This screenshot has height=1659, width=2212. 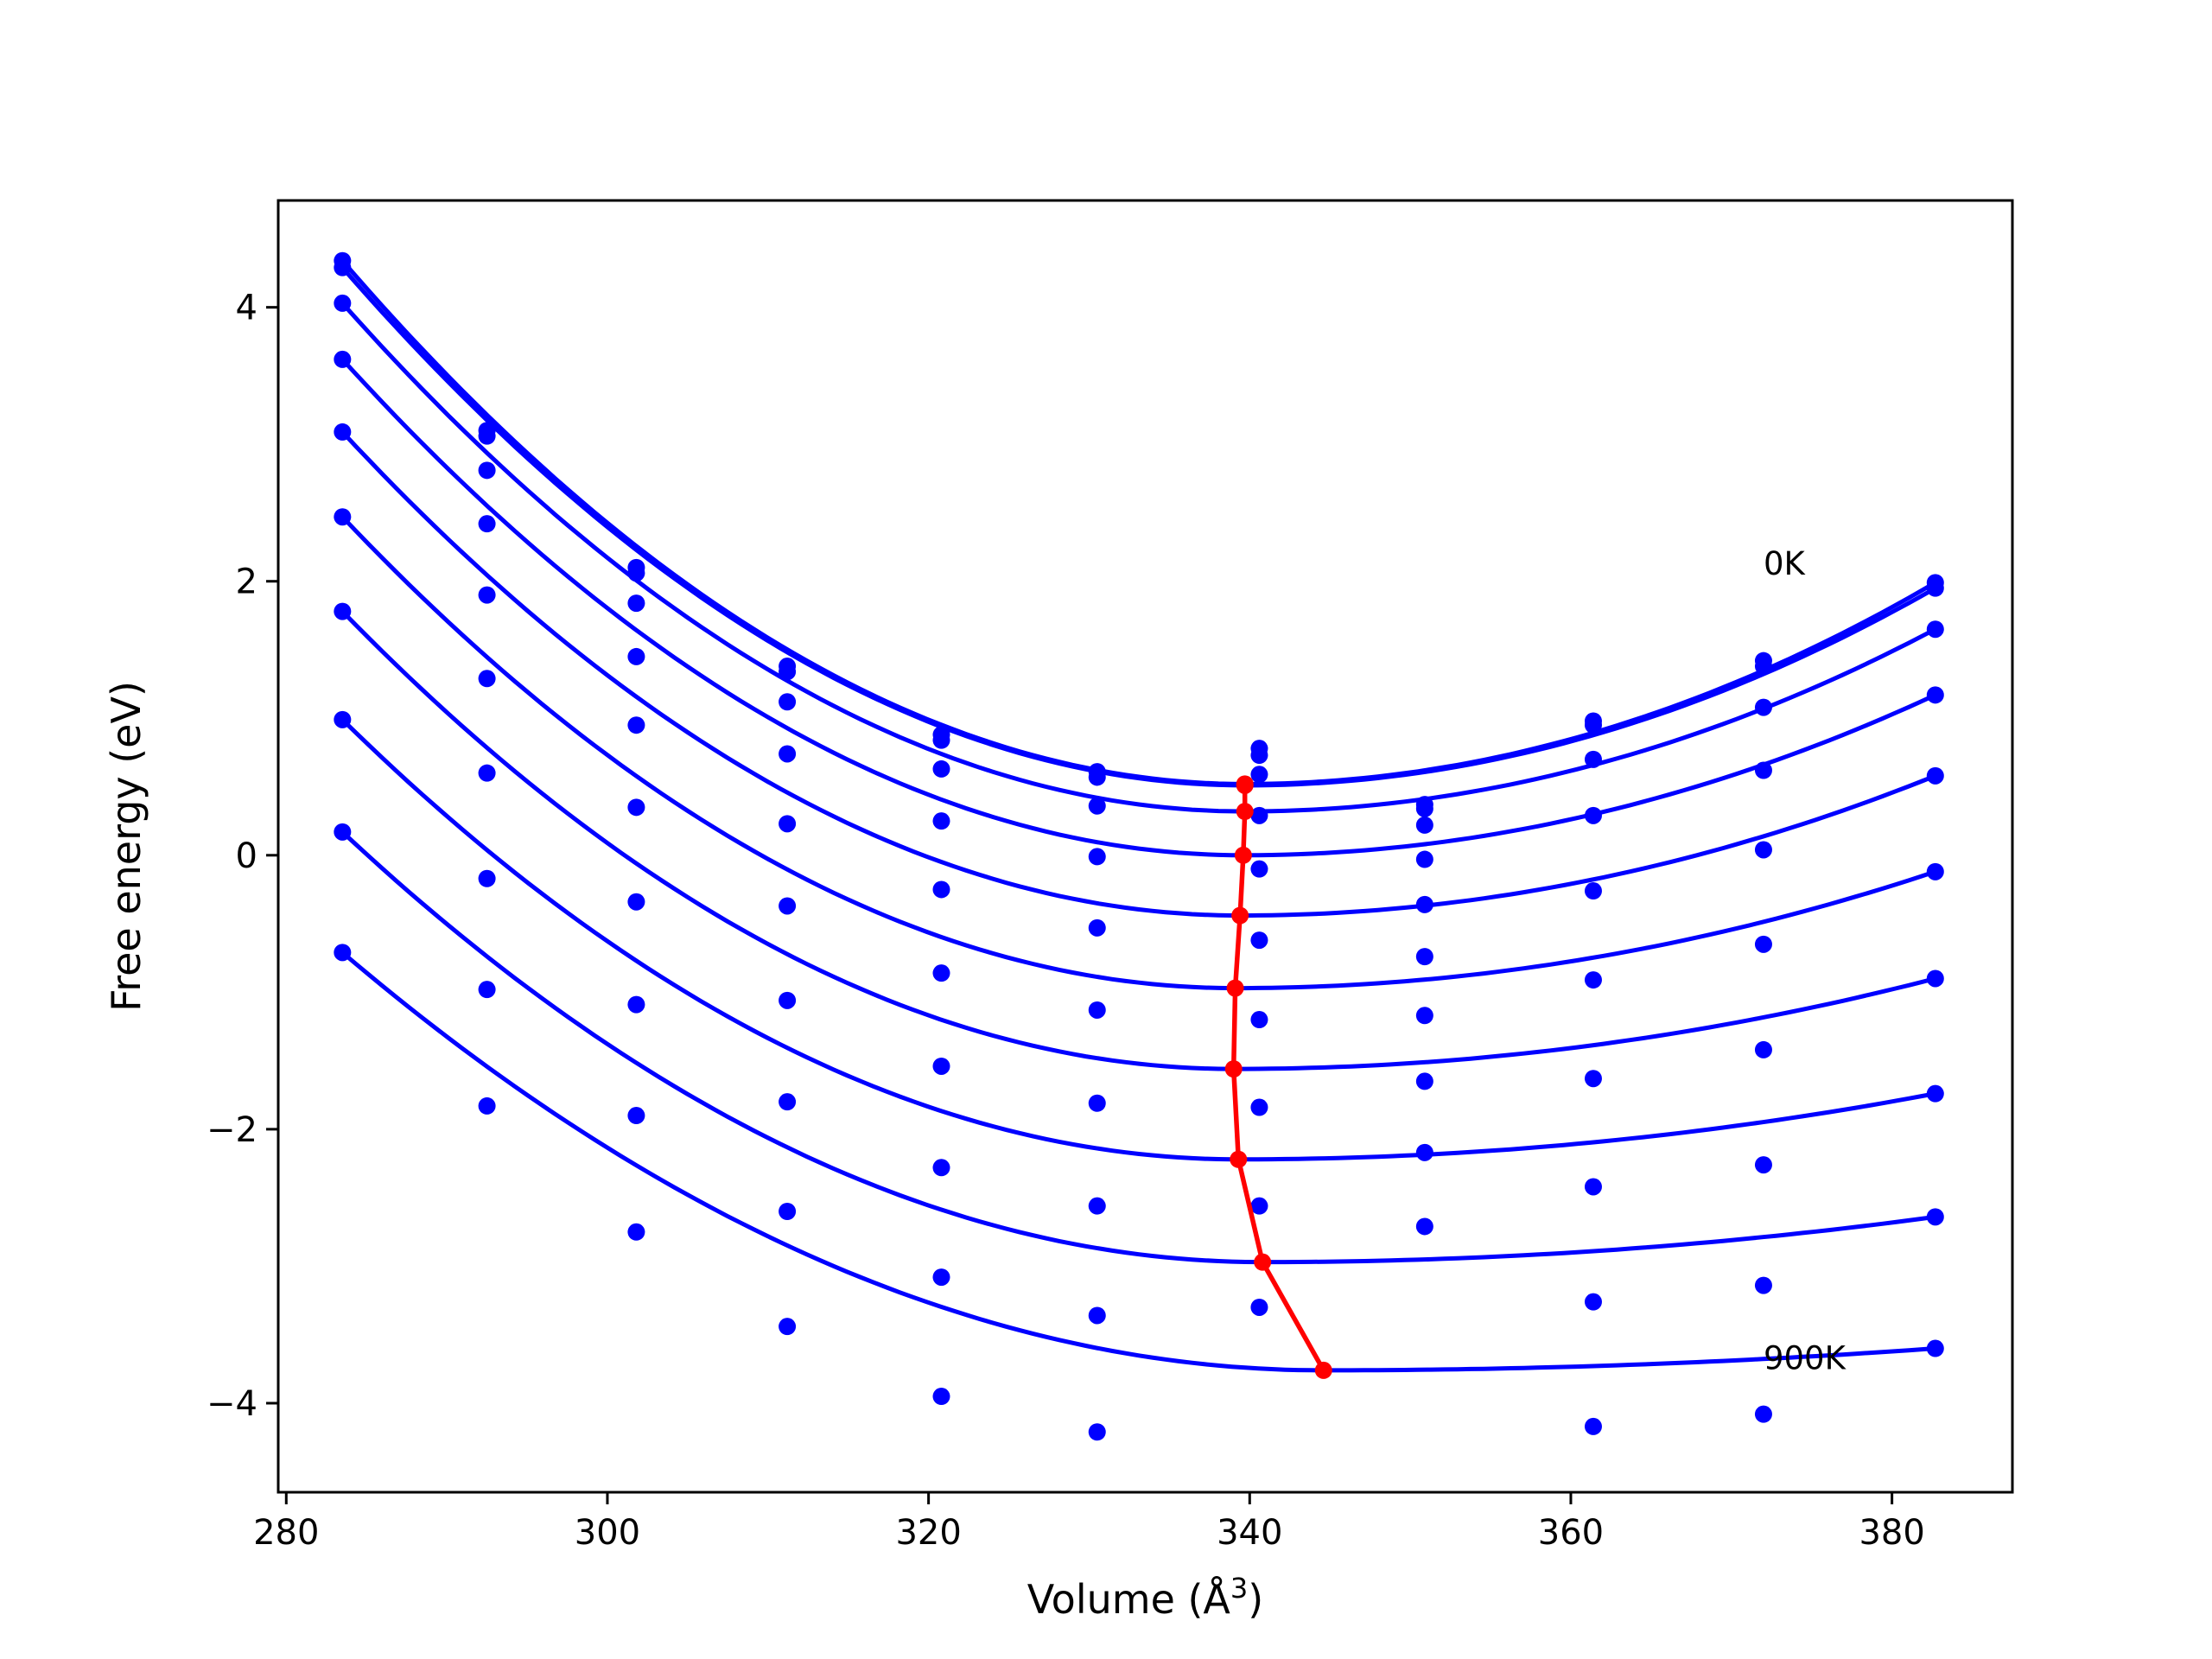 I want to click on y-tick-label: 0, so click(x=246, y=856).